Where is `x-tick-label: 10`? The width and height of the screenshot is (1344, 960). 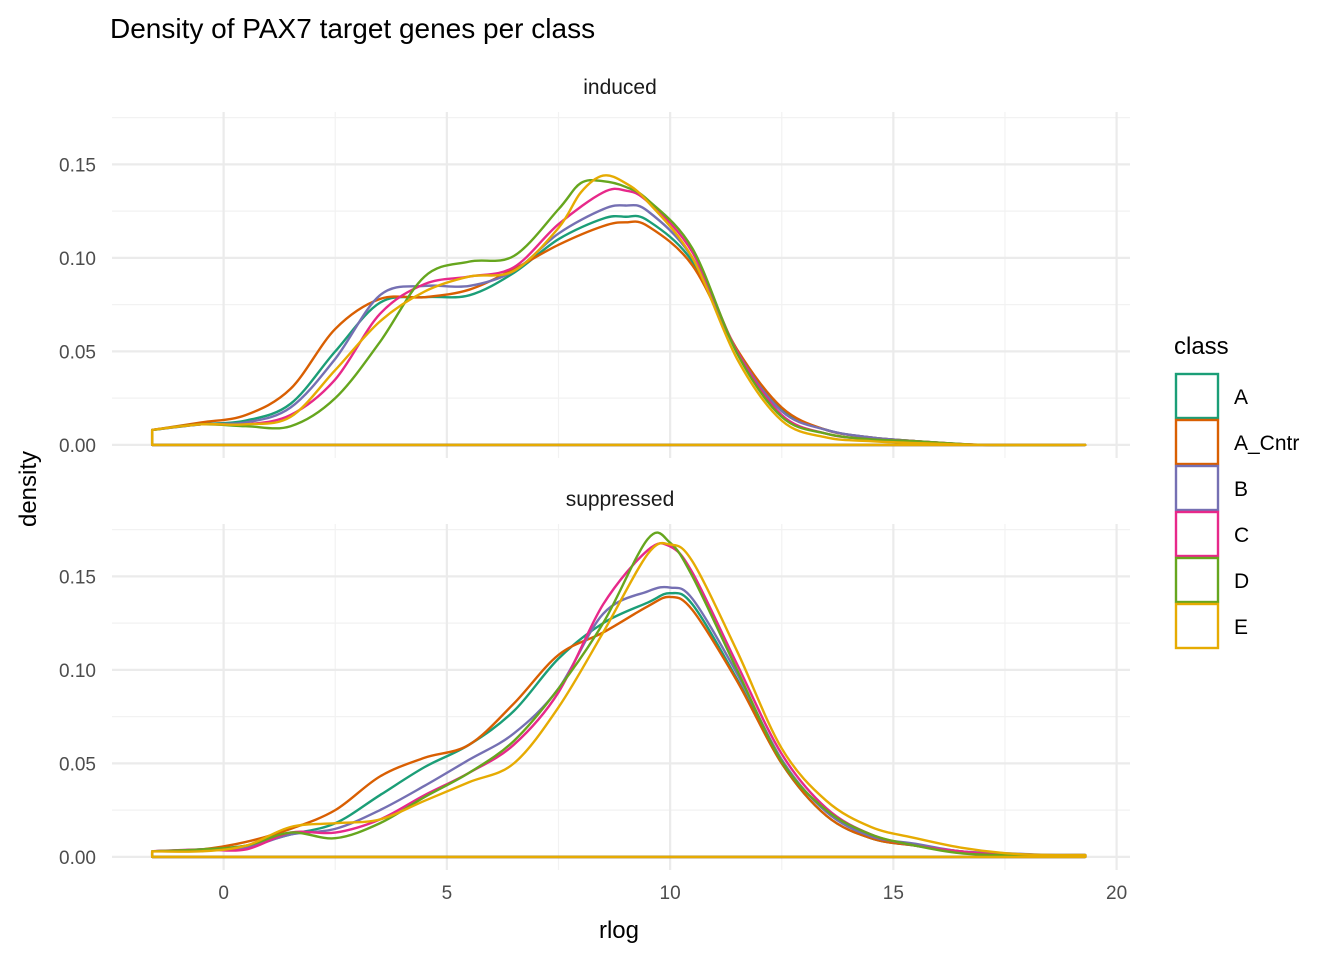 x-tick-label: 10 is located at coordinates (670, 893).